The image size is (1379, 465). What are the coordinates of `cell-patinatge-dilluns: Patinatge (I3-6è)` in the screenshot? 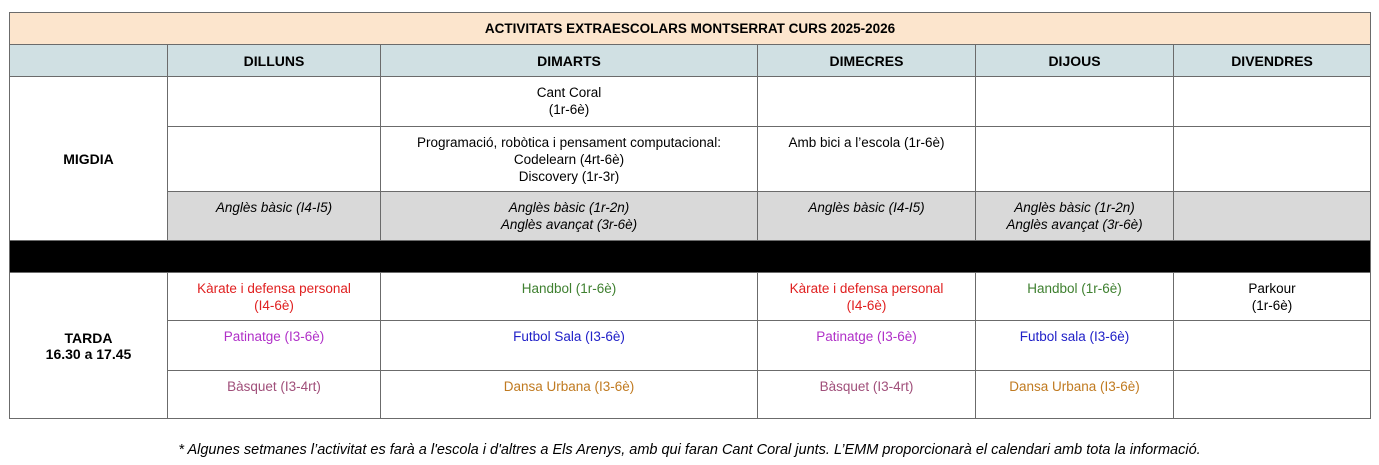 It's located at (274, 345).